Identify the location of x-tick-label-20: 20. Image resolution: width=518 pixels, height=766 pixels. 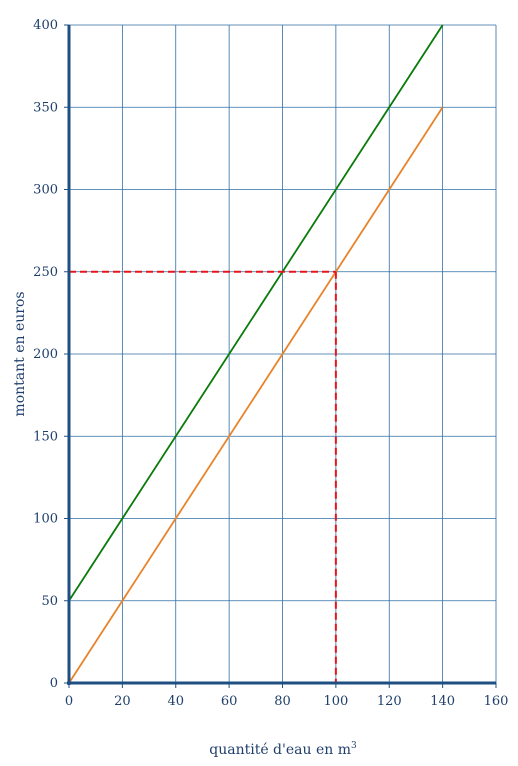
(122, 701).